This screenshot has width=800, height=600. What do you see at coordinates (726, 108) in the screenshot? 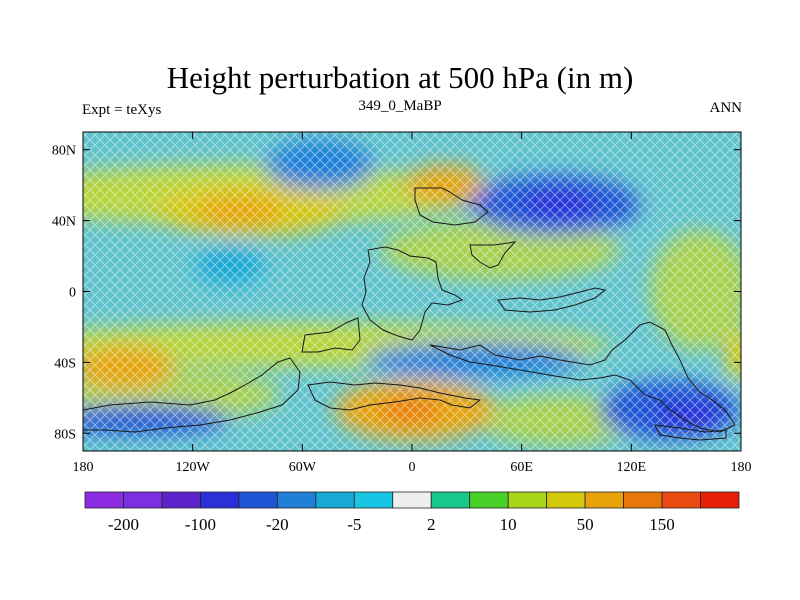
I see `right-label: ANN` at bounding box center [726, 108].